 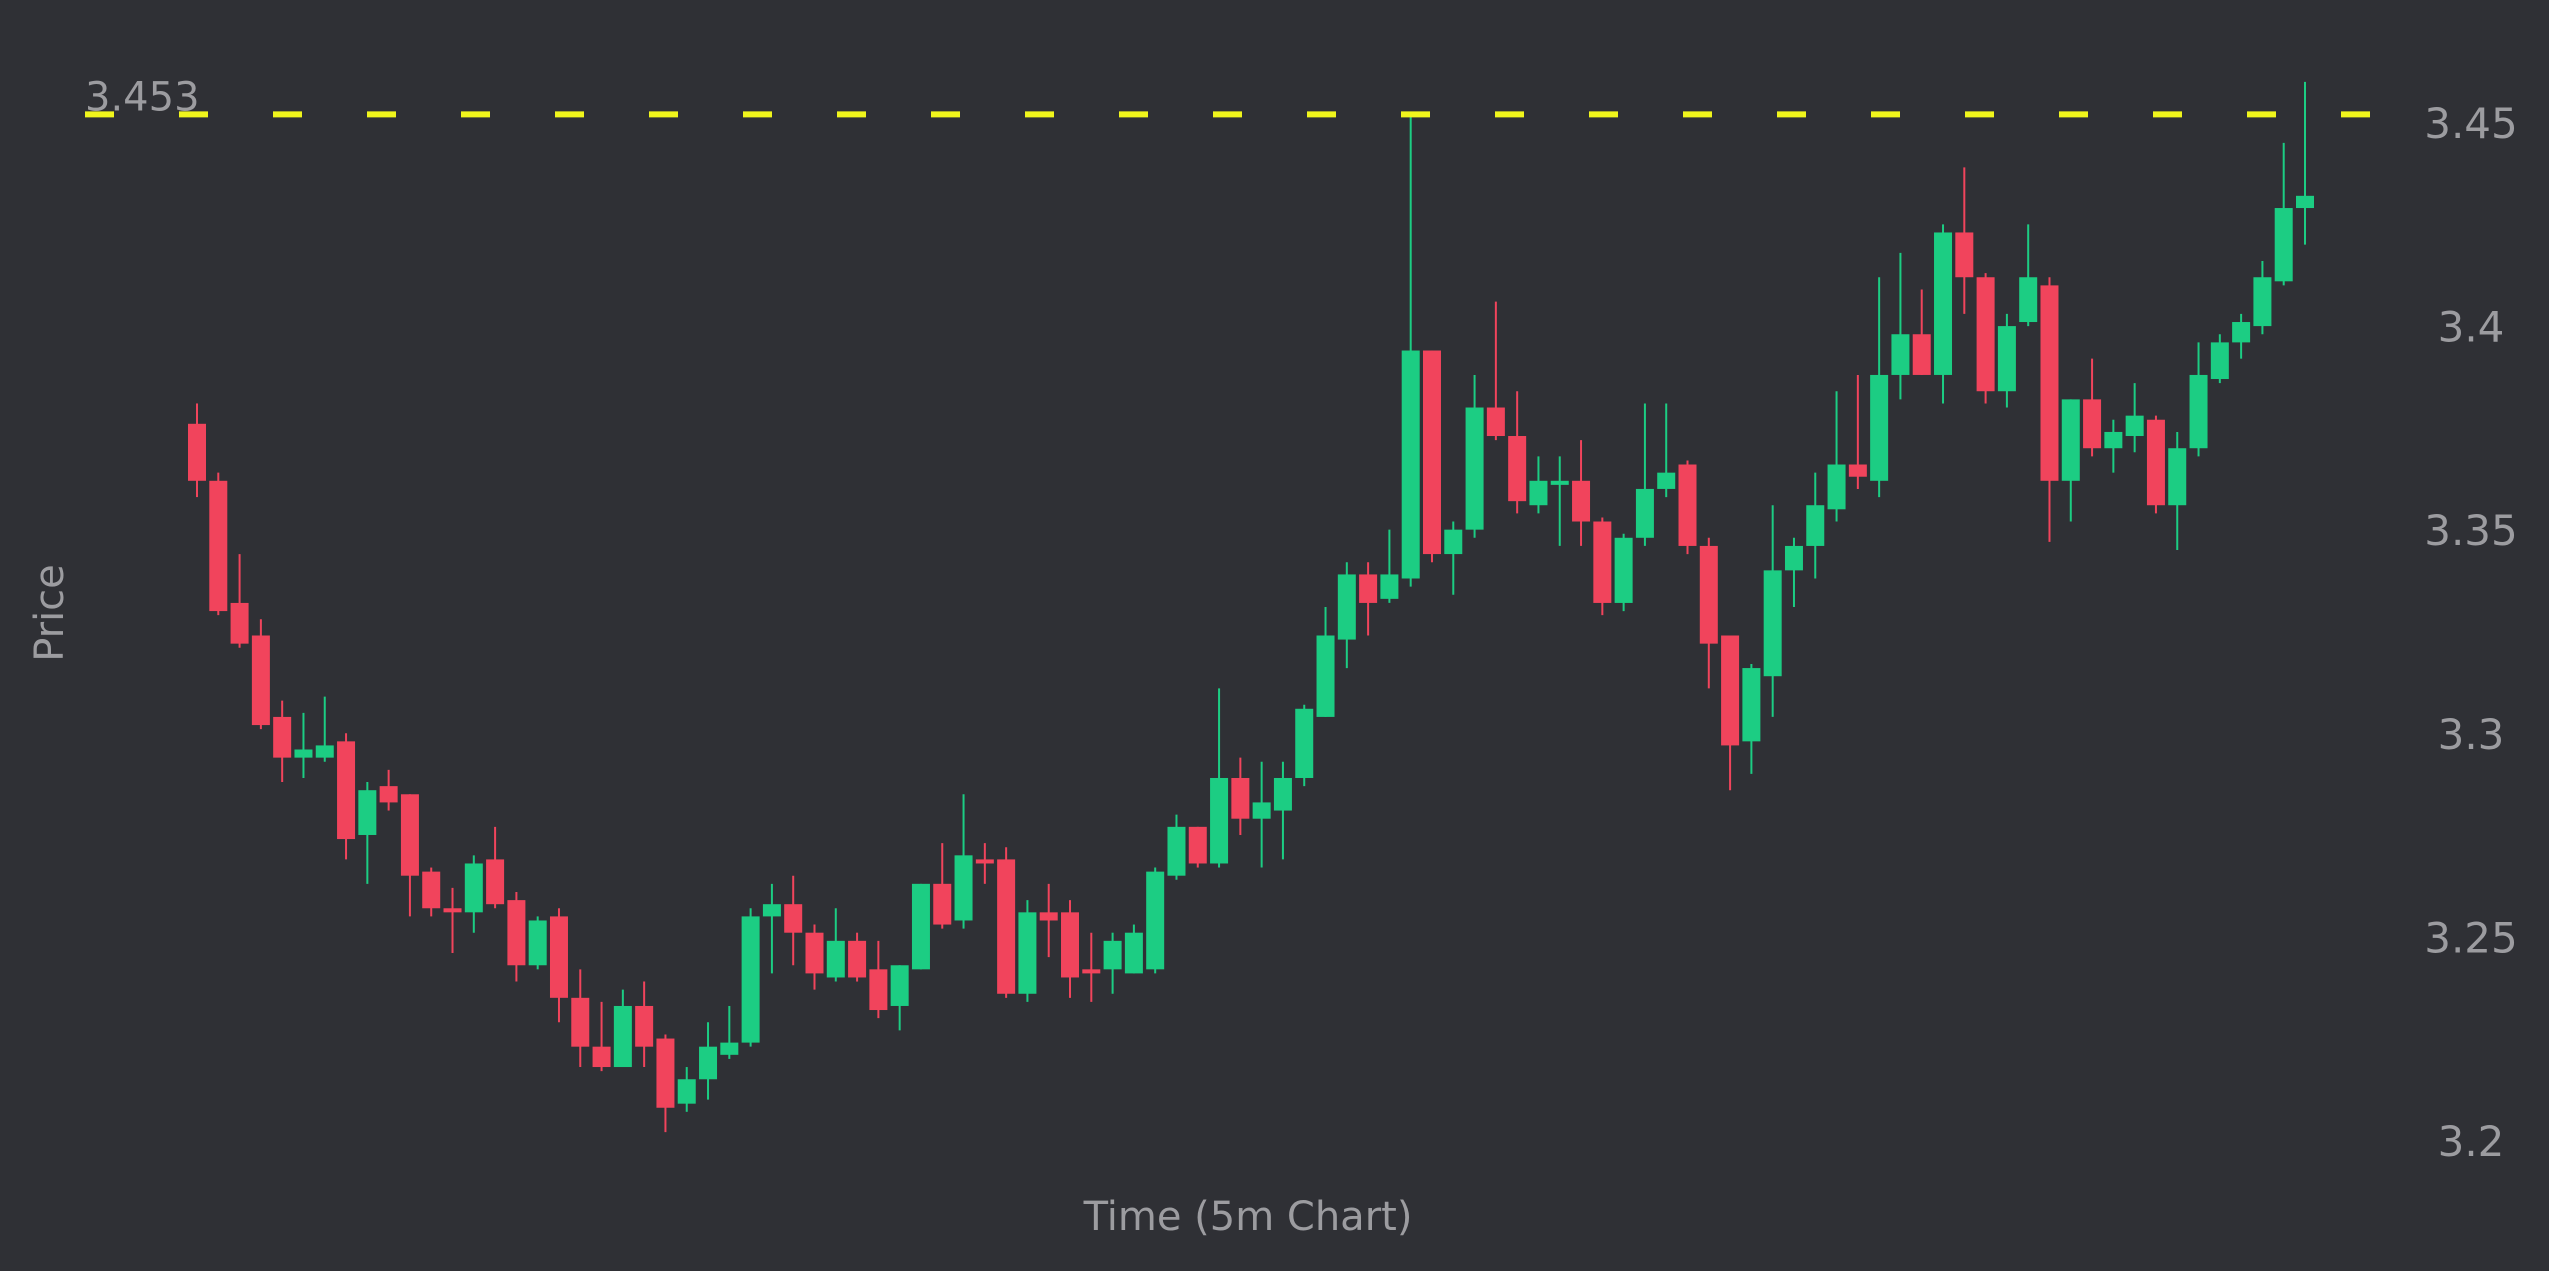 What do you see at coordinates (142, 97) in the screenshot?
I see `price-line-label: 3.453` at bounding box center [142, 97].